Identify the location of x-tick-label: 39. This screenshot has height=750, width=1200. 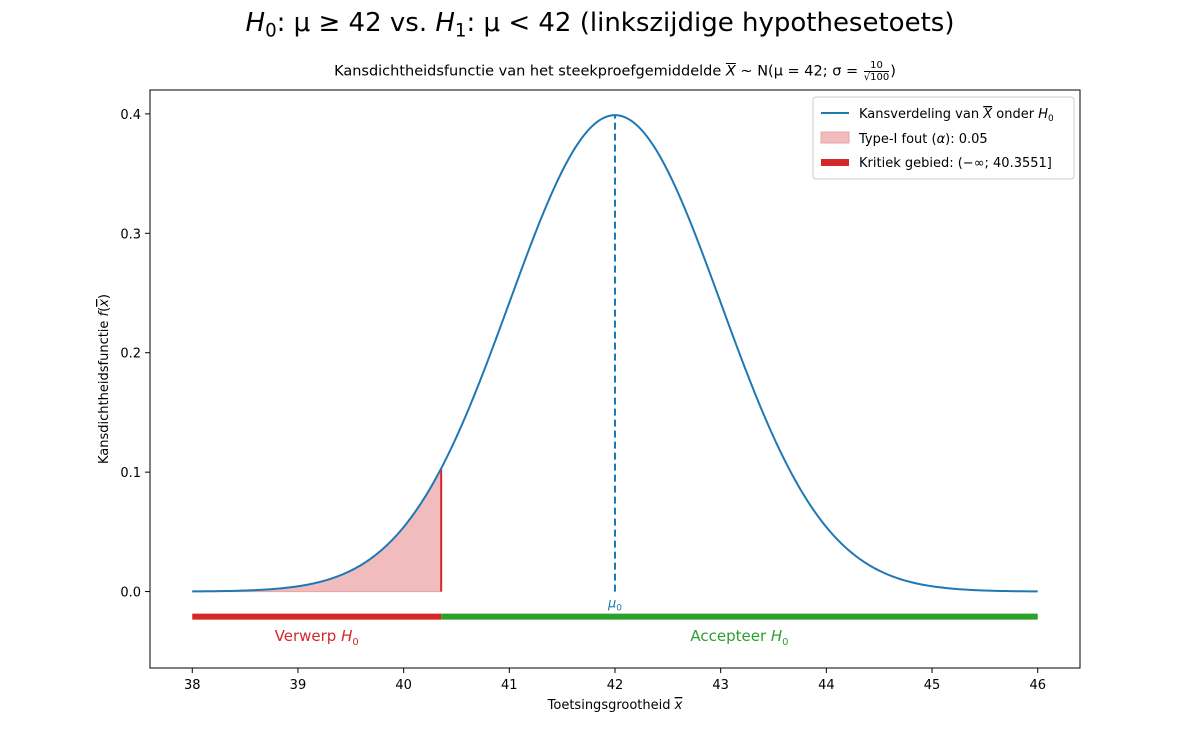
(298, 685).